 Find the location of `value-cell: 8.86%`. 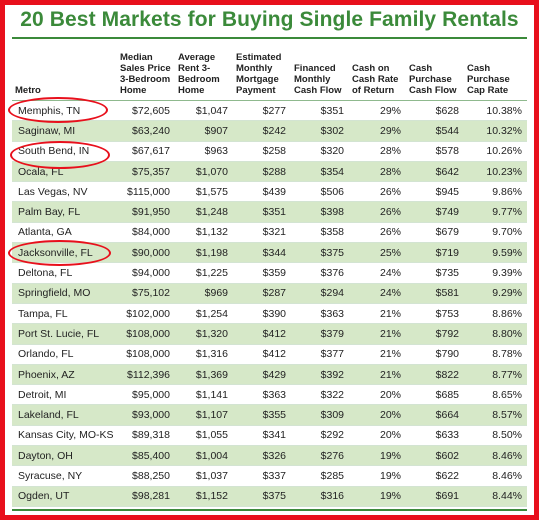

value-cell: 8.86% is located at coordinates (495, 314).